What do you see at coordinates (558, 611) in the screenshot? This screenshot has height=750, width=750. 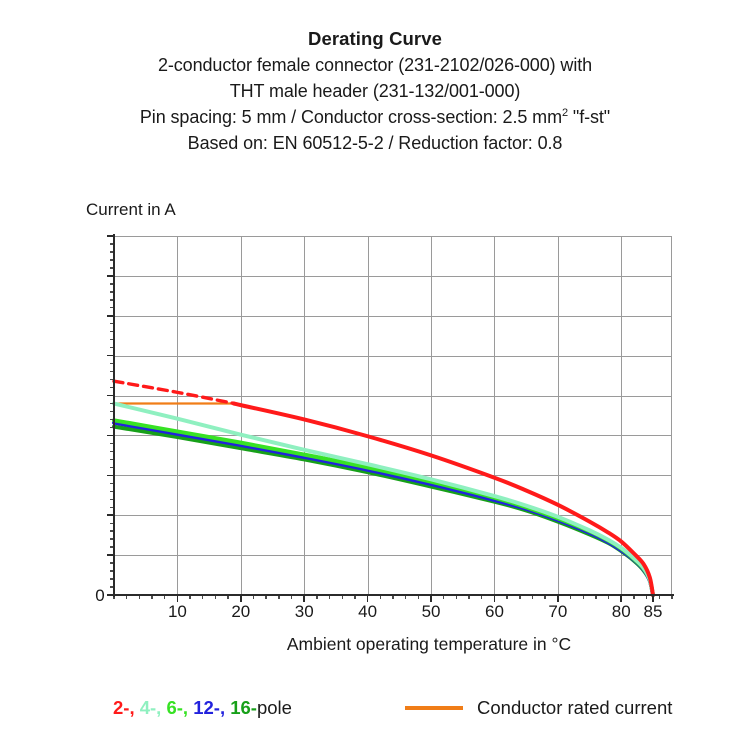 I see `x-tick-label: 70` at bounding box center [558, 611].